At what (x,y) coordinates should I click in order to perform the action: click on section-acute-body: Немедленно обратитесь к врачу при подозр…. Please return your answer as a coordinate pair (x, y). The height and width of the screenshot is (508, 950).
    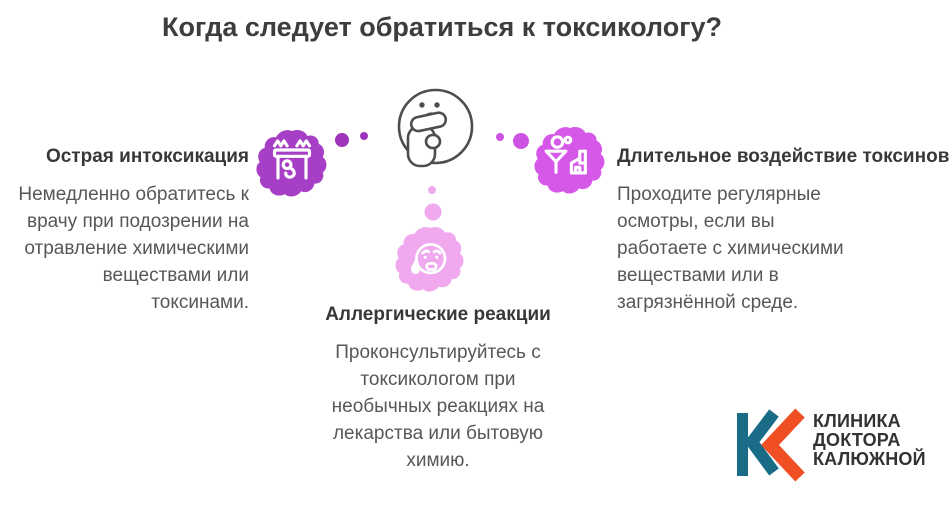
    Looking at the image, I should click on (133, 248).